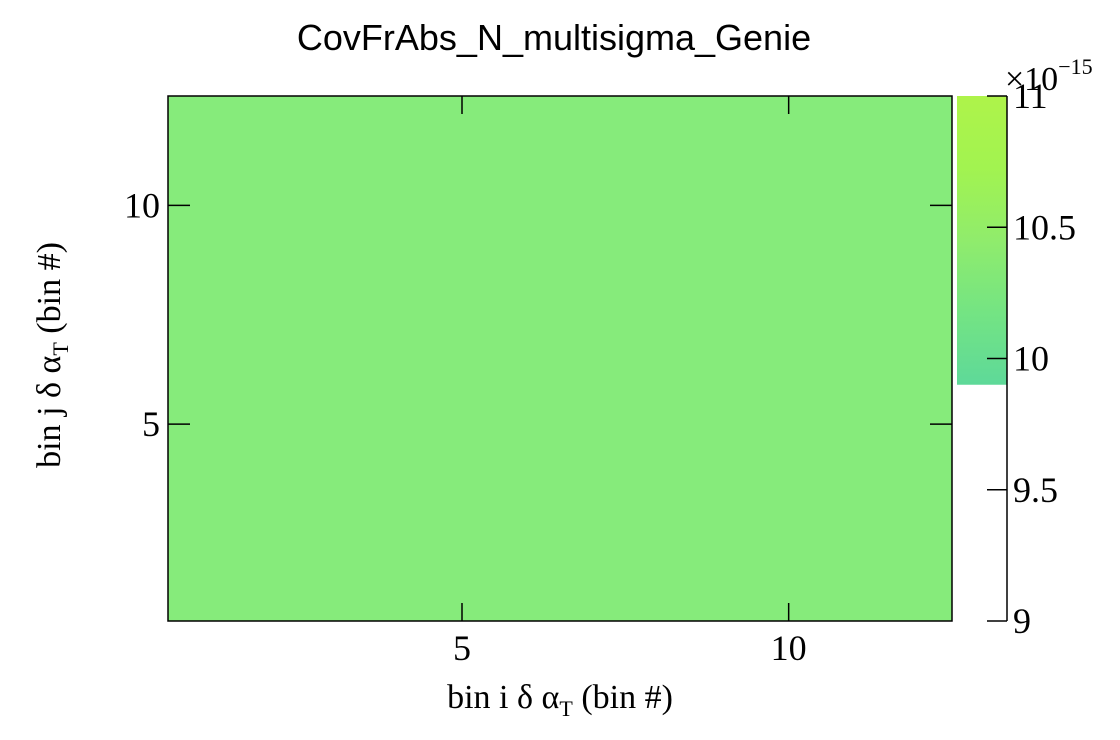 This screenshot has width=1120, height=740. I want to click on colorbar: 9 9.5 10 10.5 11 ×10⁻¹⁵, so click(1025, 347).